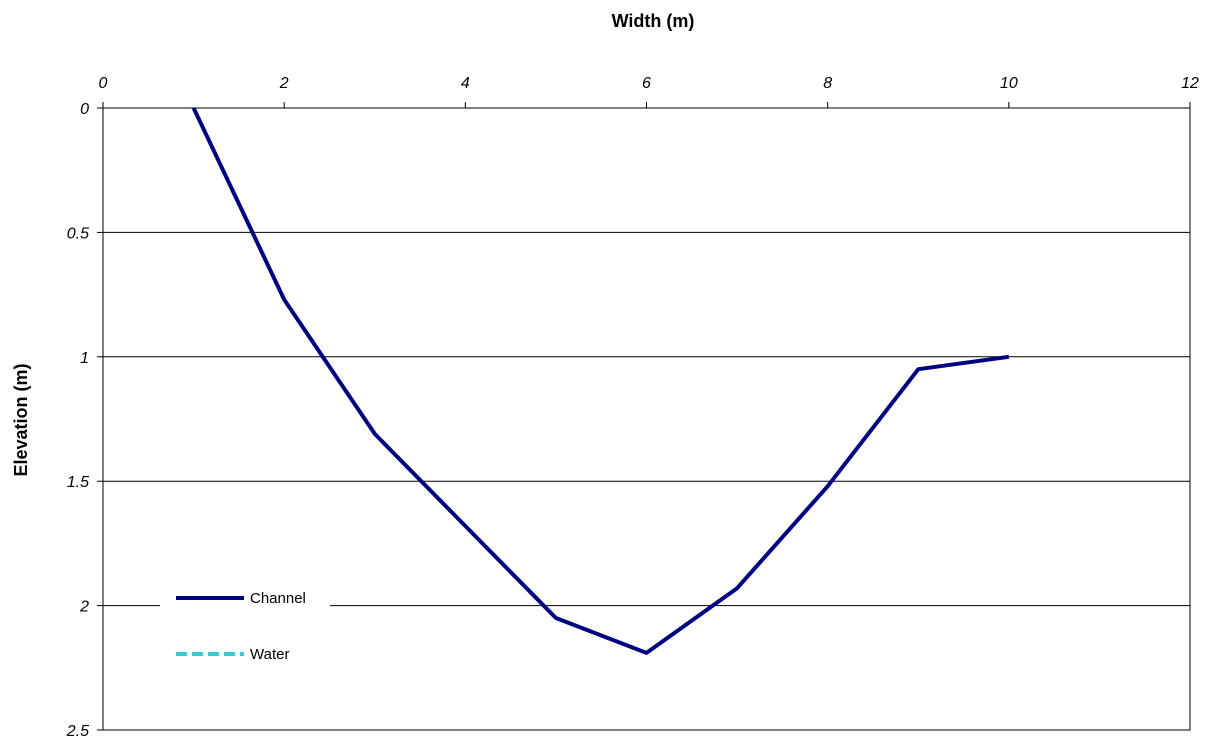 This screenshot has width=1215, height=746. I want to click on x-tick-label: 6, so click(646, 83).